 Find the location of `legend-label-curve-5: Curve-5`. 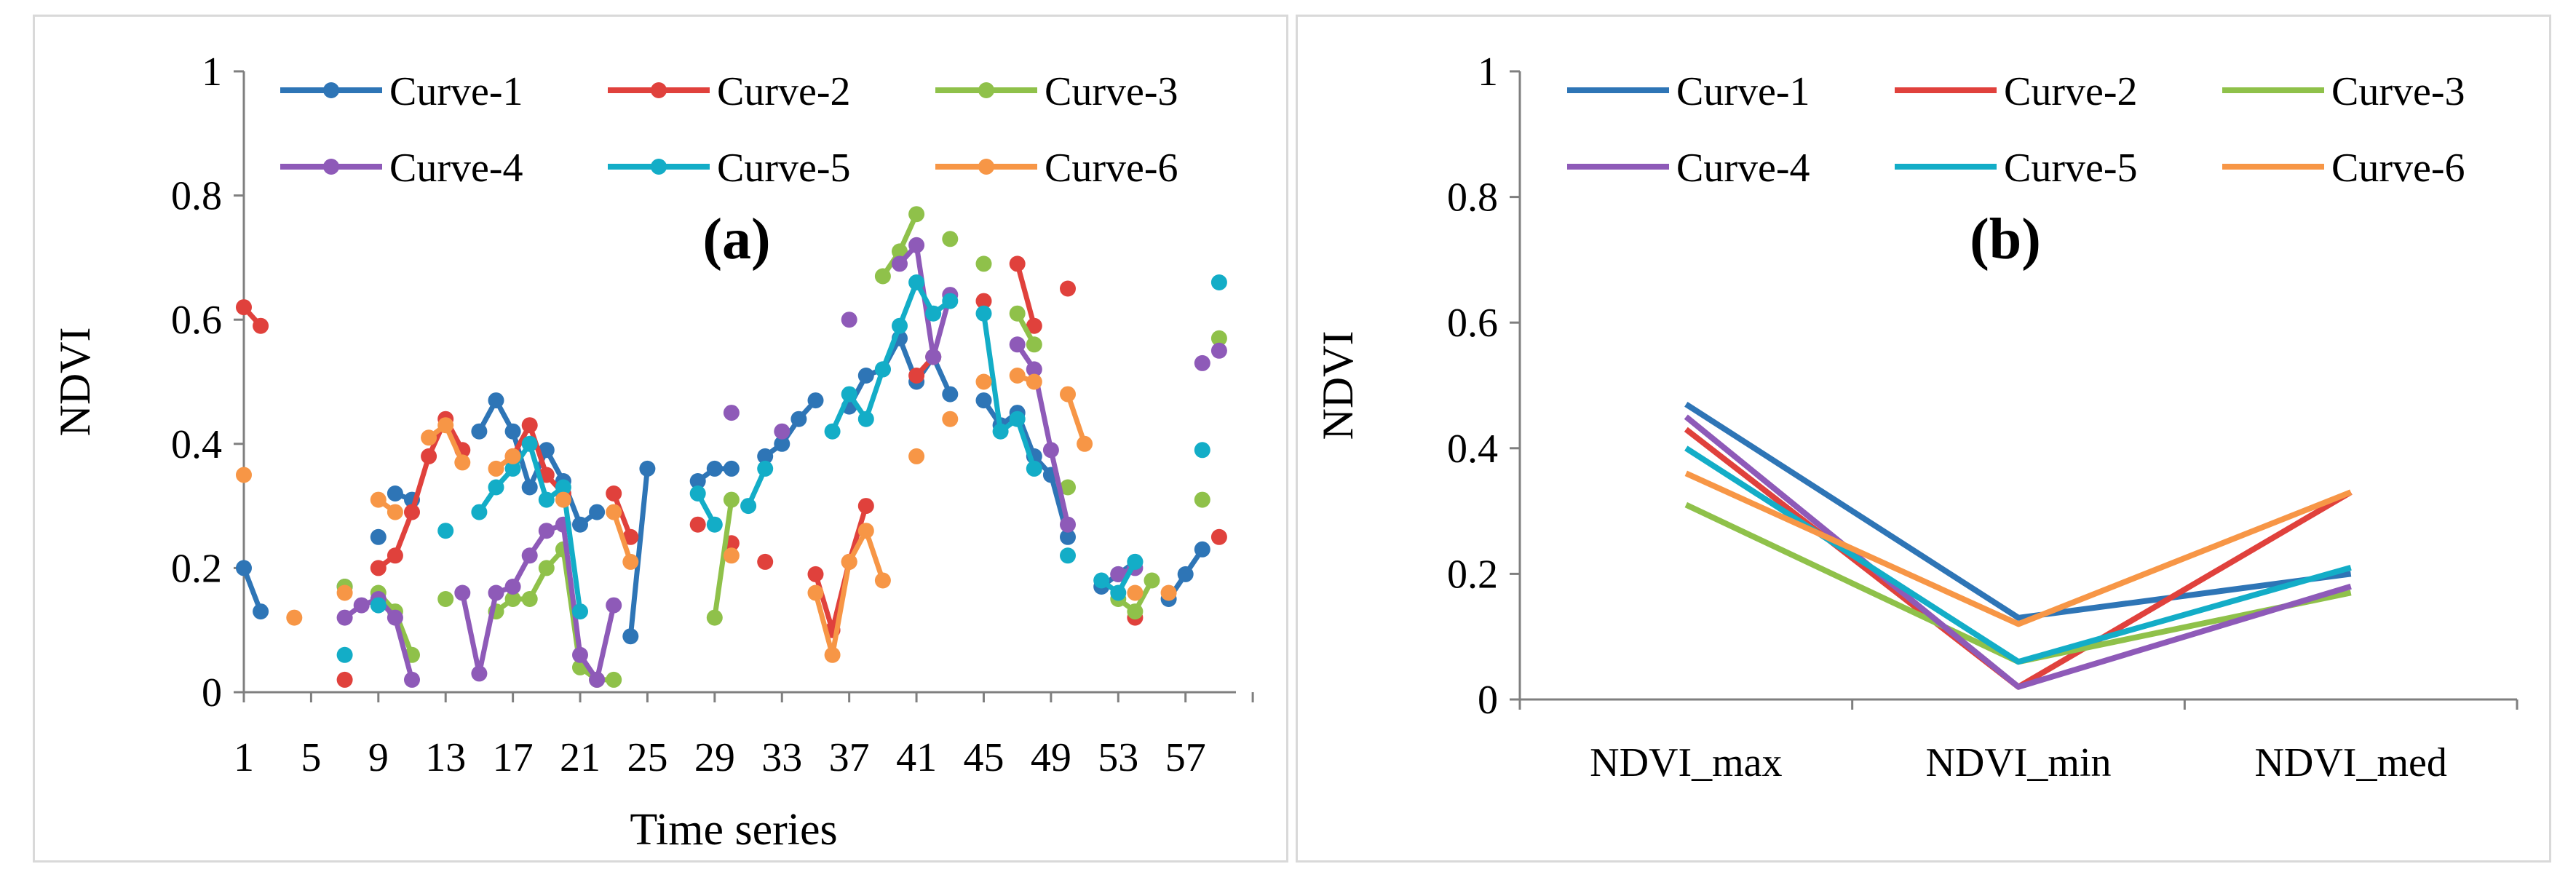

legend-label-curve-5: Curve-5 is located at coordinates (2071, 168).